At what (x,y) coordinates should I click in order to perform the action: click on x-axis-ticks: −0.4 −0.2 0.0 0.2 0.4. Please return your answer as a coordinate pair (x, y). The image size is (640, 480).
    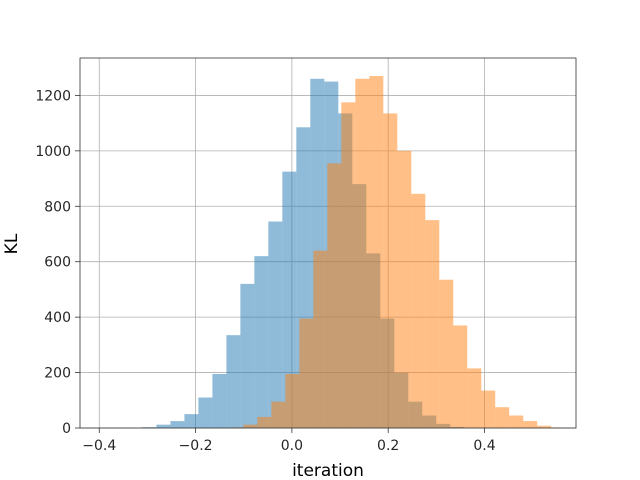
    Looking at the image, I should click on (289, 441).